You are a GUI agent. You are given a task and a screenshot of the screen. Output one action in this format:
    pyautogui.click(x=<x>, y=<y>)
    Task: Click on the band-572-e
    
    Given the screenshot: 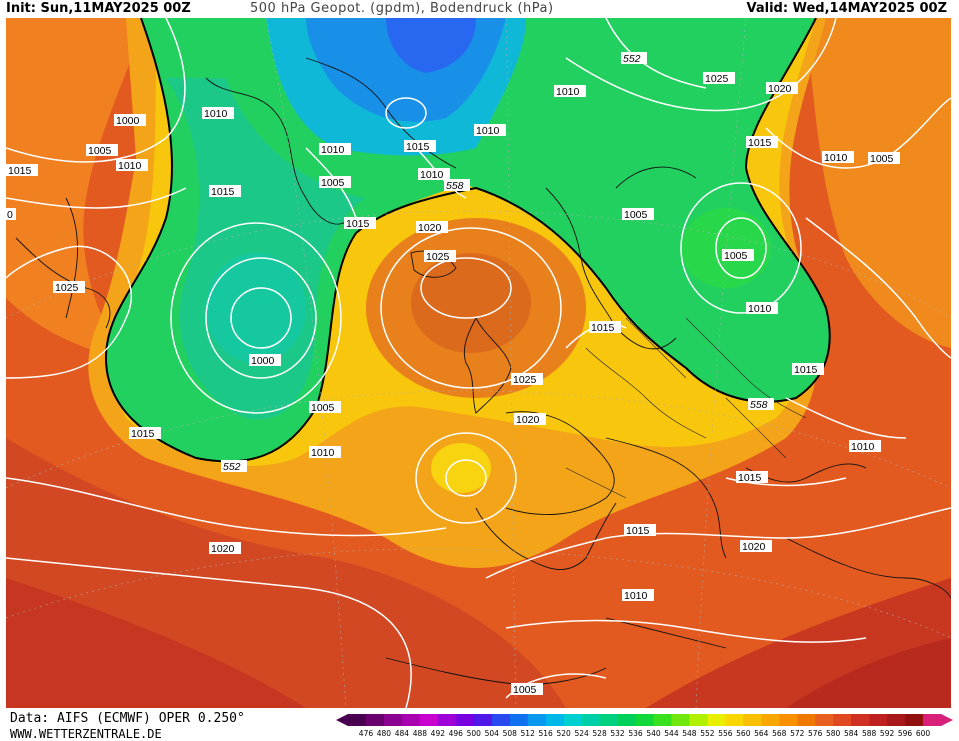 What is the action you would take?
    pyautogui.click(x=878, y=183)
    